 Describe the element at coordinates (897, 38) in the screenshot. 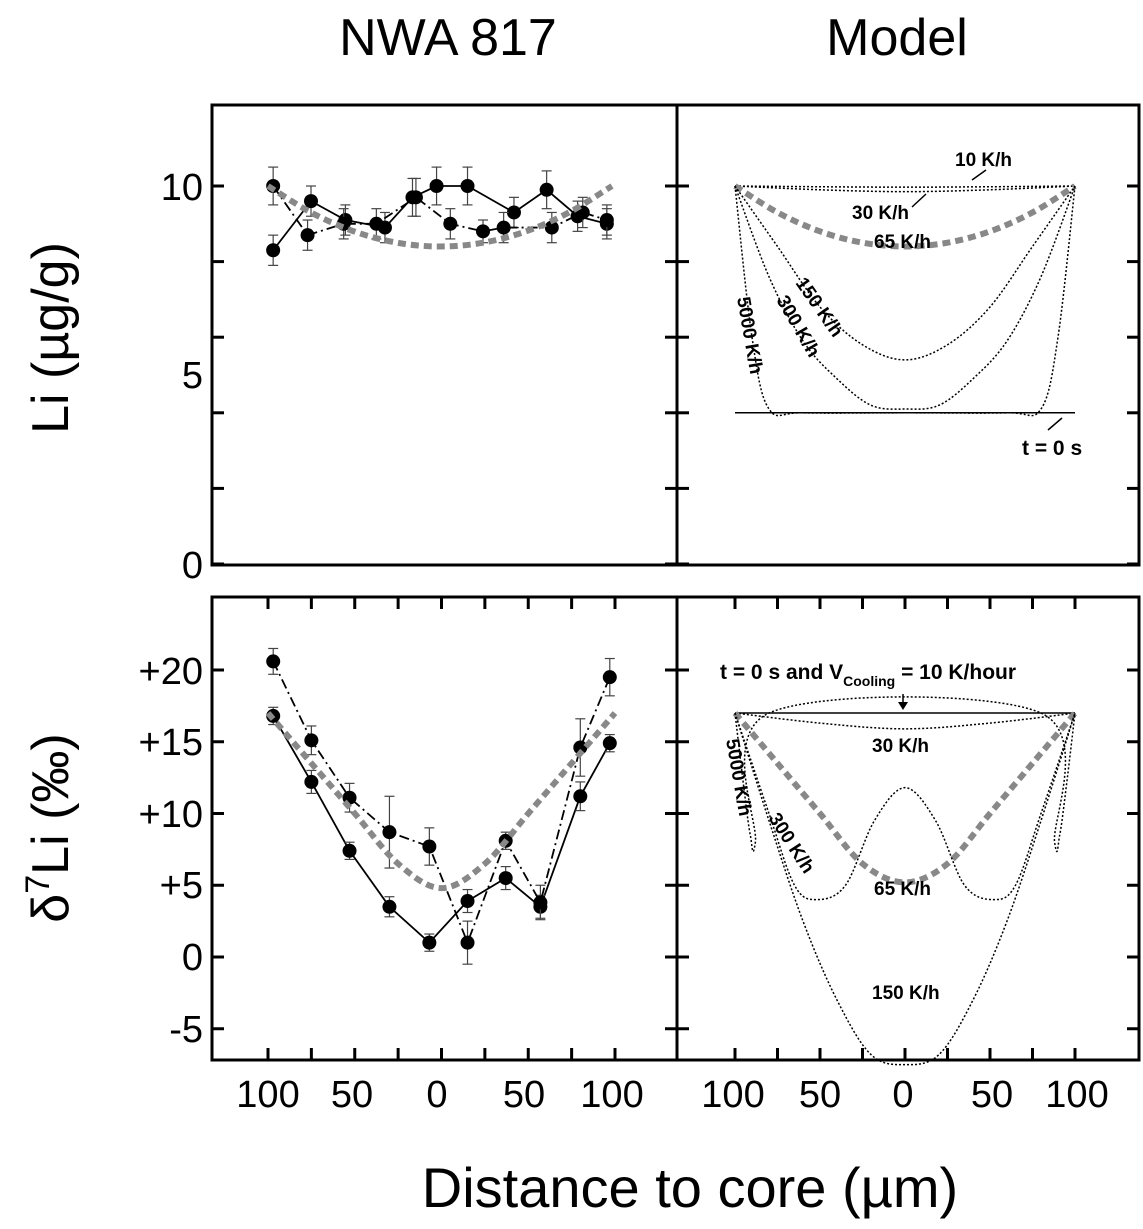

I see `col-title-model: Model` at that location.